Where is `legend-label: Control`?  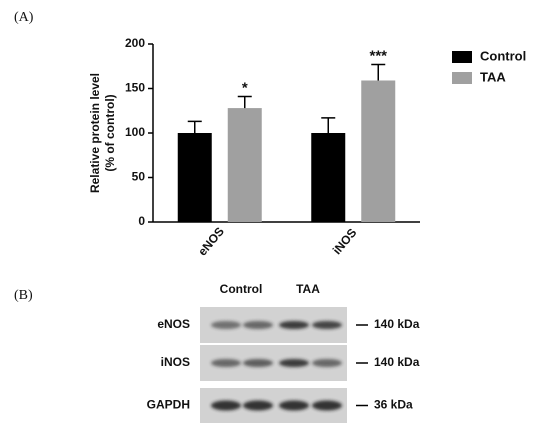
legend-label: Control is located at coordinates (503, 55).